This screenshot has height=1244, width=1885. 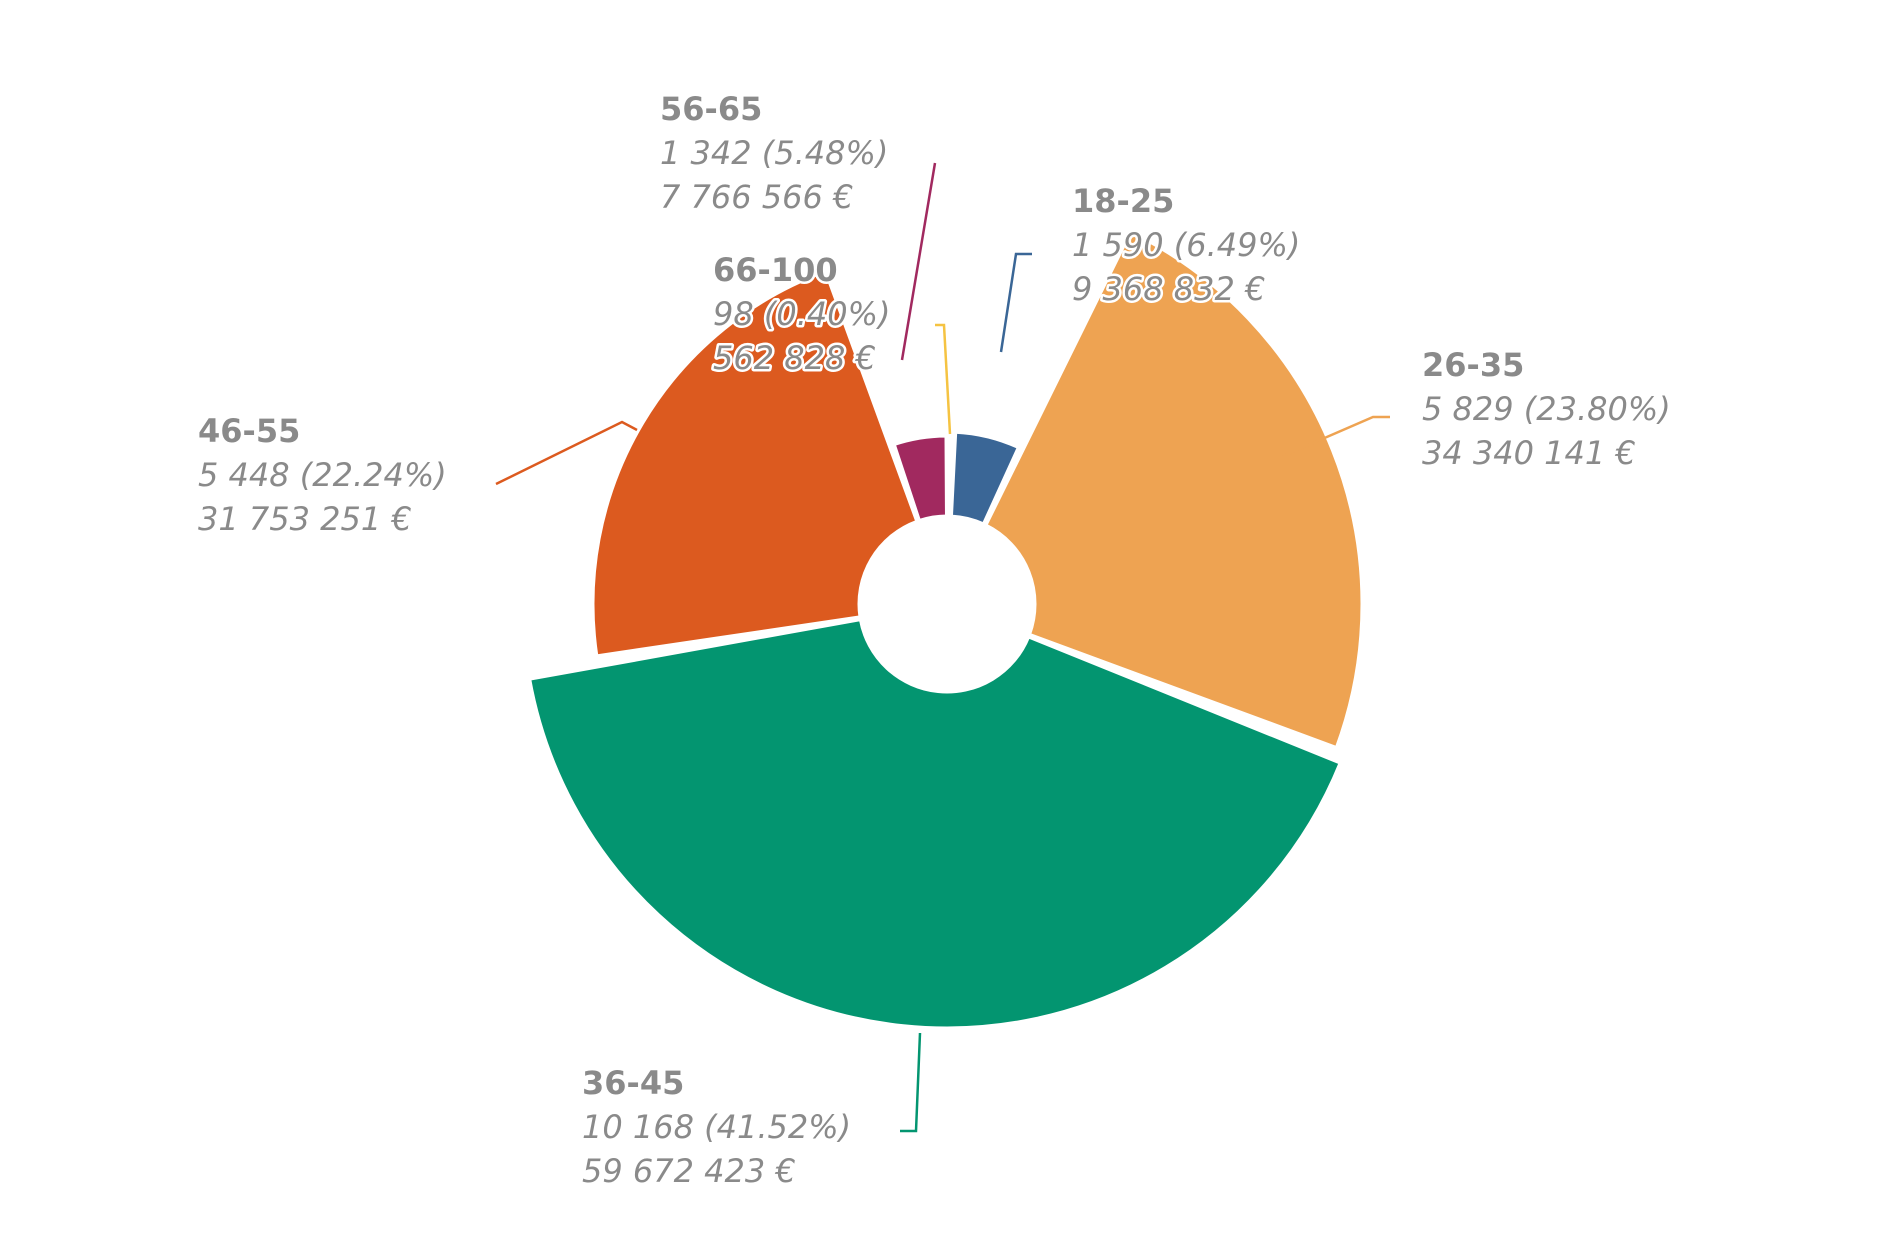 What do you see at coordinates (633, 1083) in the screenshot?
I see `slice-label-title: 36-45` at bounding box center [633, 1083].